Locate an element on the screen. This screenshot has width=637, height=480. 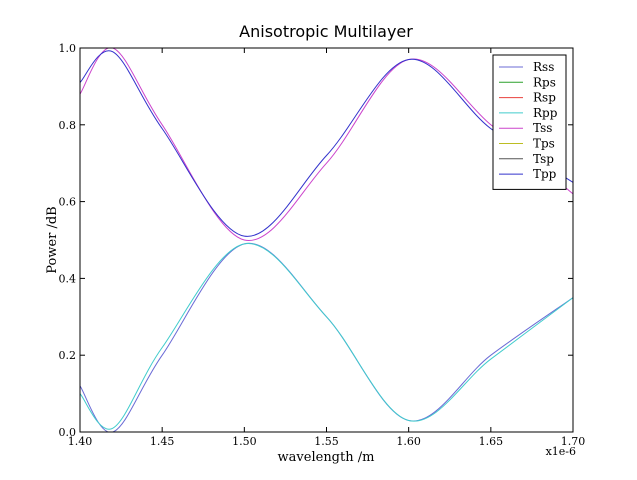
x-axis-label: wavelength /m is located at coordinates (326, 457).